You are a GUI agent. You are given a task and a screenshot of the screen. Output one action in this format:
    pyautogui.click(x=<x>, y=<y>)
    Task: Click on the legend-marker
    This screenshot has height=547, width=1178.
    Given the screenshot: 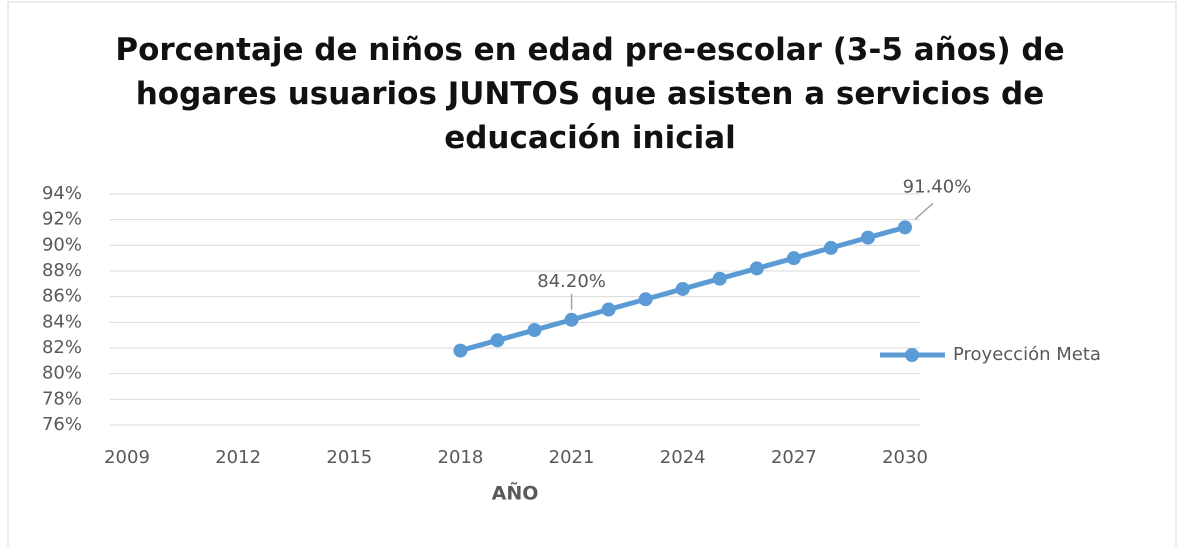 What is the action you would take?
    pyautogui.click(x=912, y=355)
    